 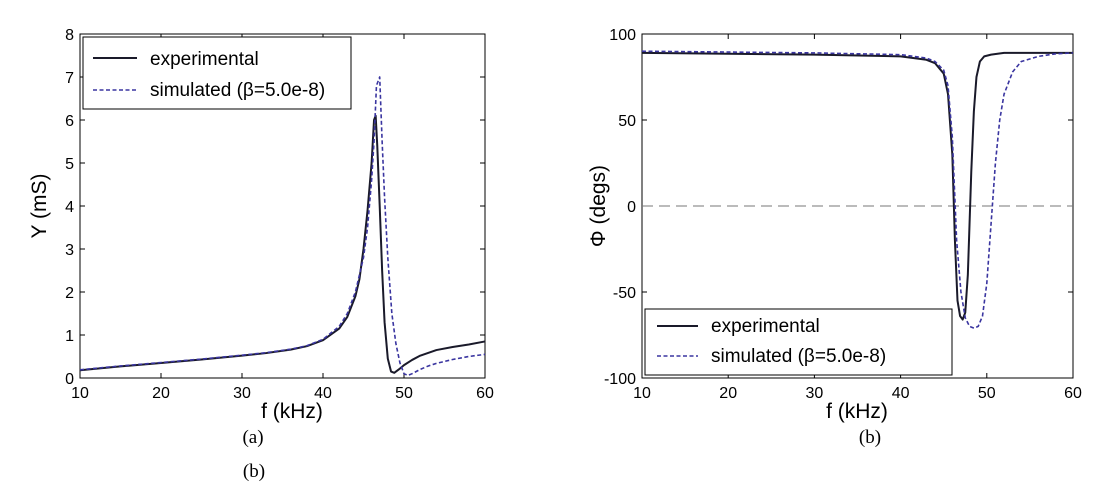 I want to click on legend-label-simulated-a: simulated (β=5.0e-8), so click(x=237, y=90).